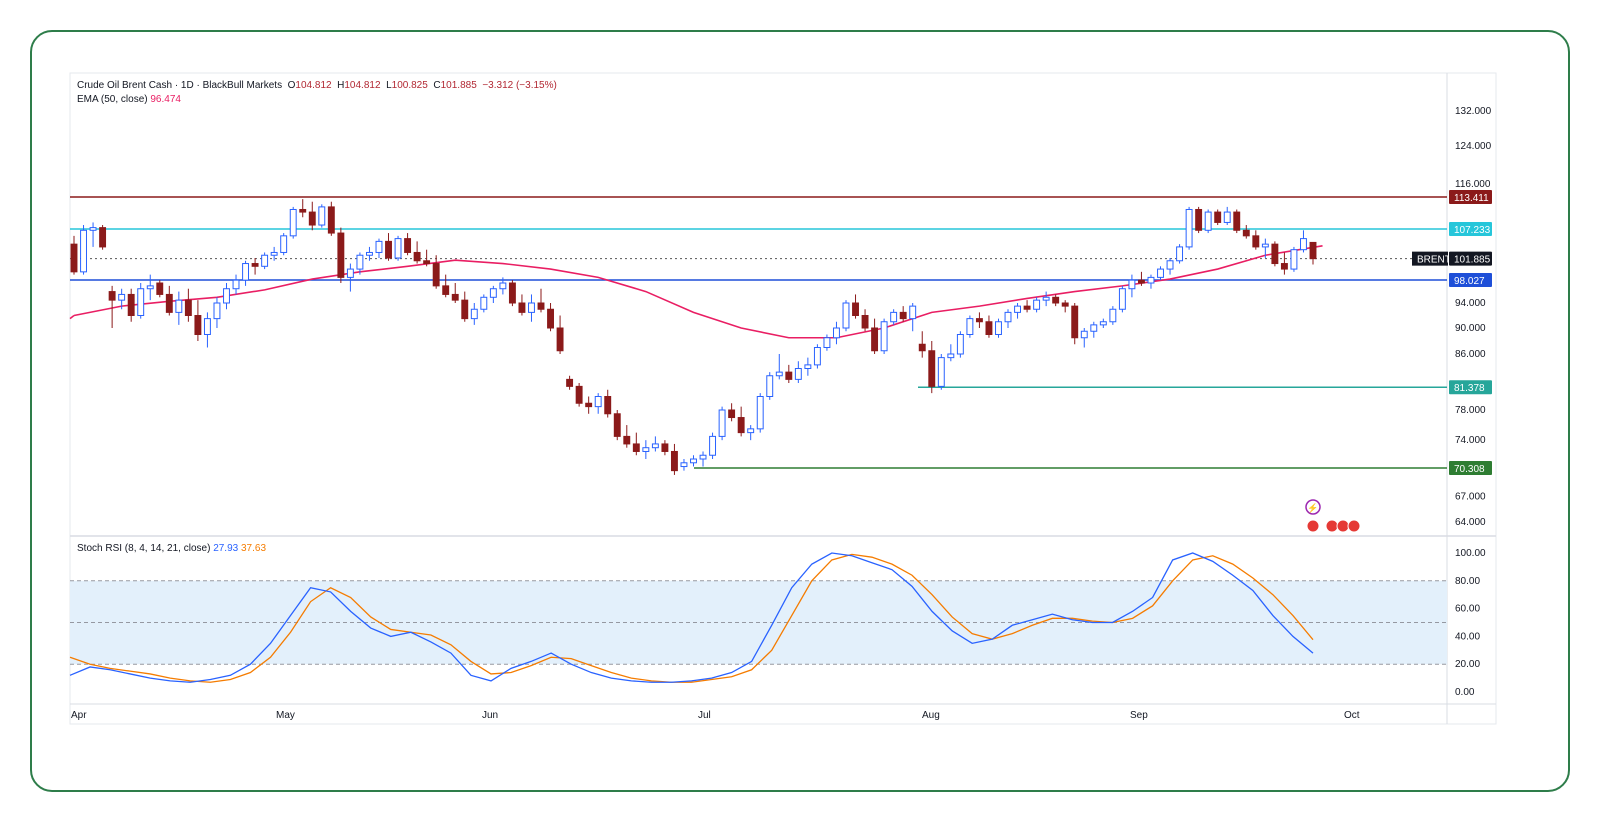 The image size is (1600, 834). What do you see at coordinates (1352, 715) in the screenshot?
I see `time-axis-label: Oct` at bounding box center [1352, 715].